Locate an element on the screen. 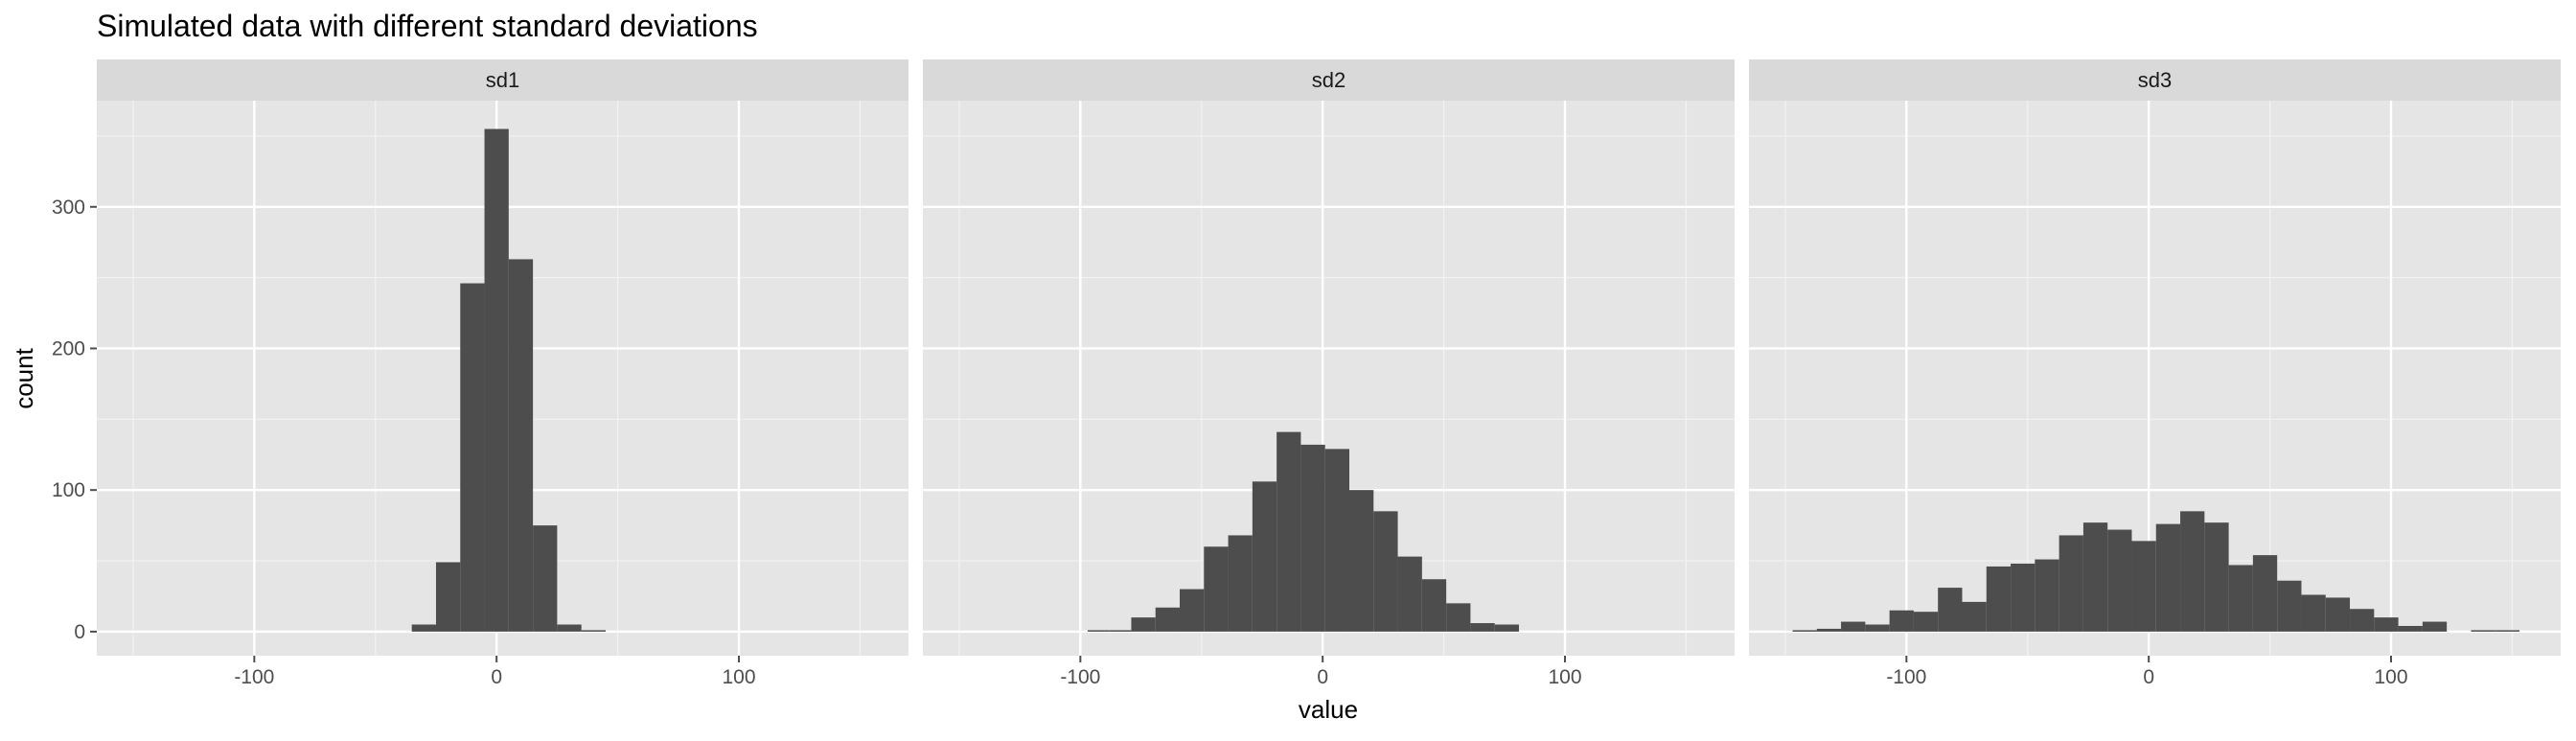 The width and height of the screenshot is (2576, 741). y-tick-label: 300 is located at coordinates (68, 208).